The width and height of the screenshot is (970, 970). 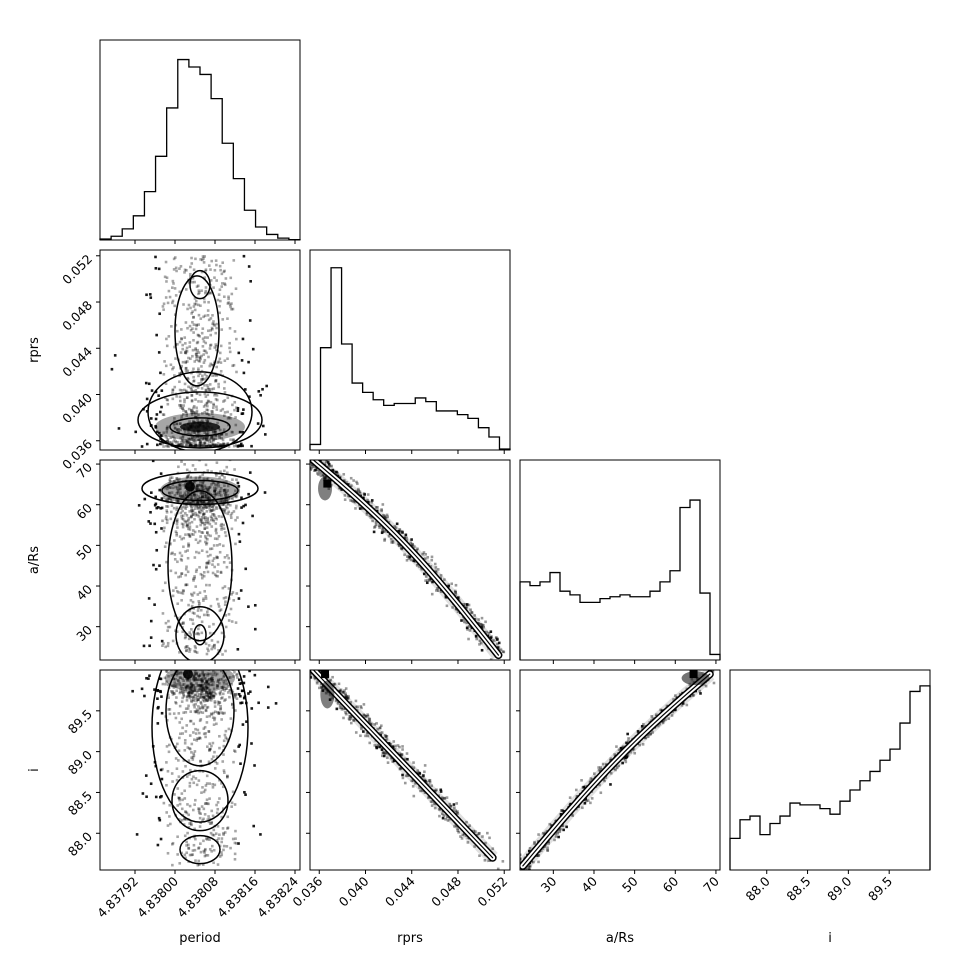 What do you see at coordinates (84, 592) in the screenshot?
I see `y-tick-label: 40` at bounding box center [84, 592].